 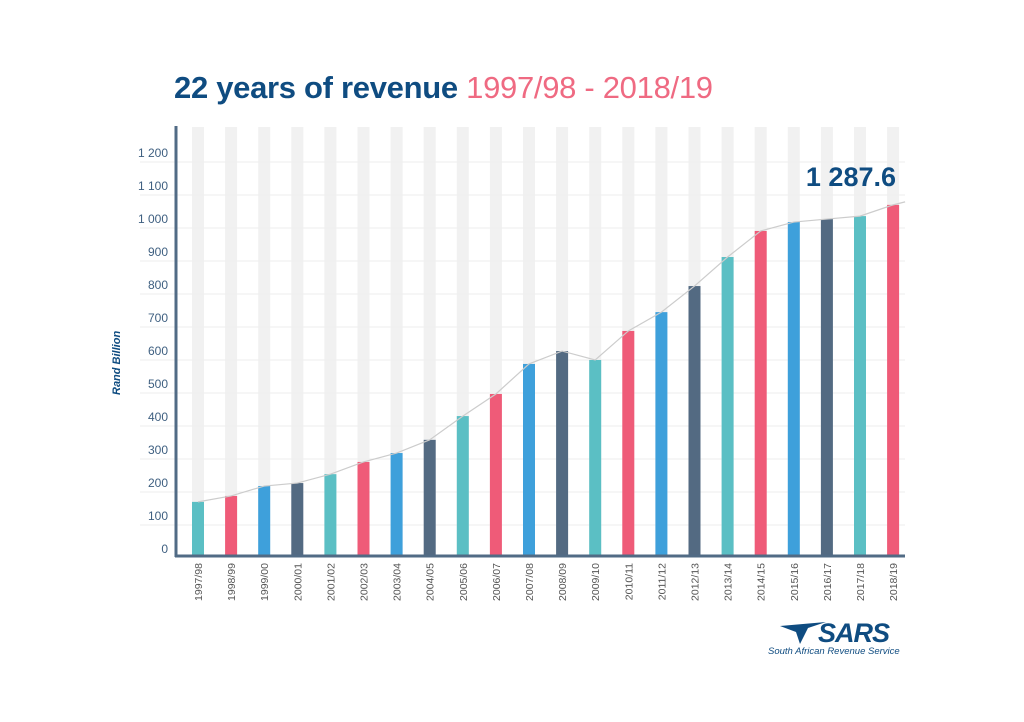 I want to click on y-tick-label: 200, so click(x=158, y=483).